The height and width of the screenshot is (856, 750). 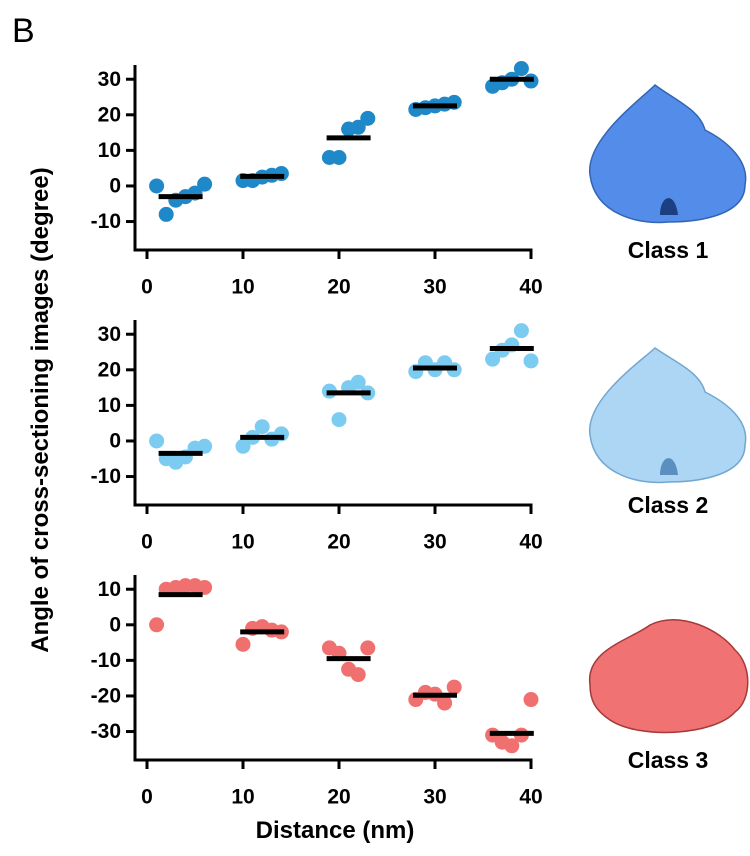 What do you see at coordinates (106, 731) in the screenshot?
I see `y-tick-label: -30` at bounding box center [106, 731].